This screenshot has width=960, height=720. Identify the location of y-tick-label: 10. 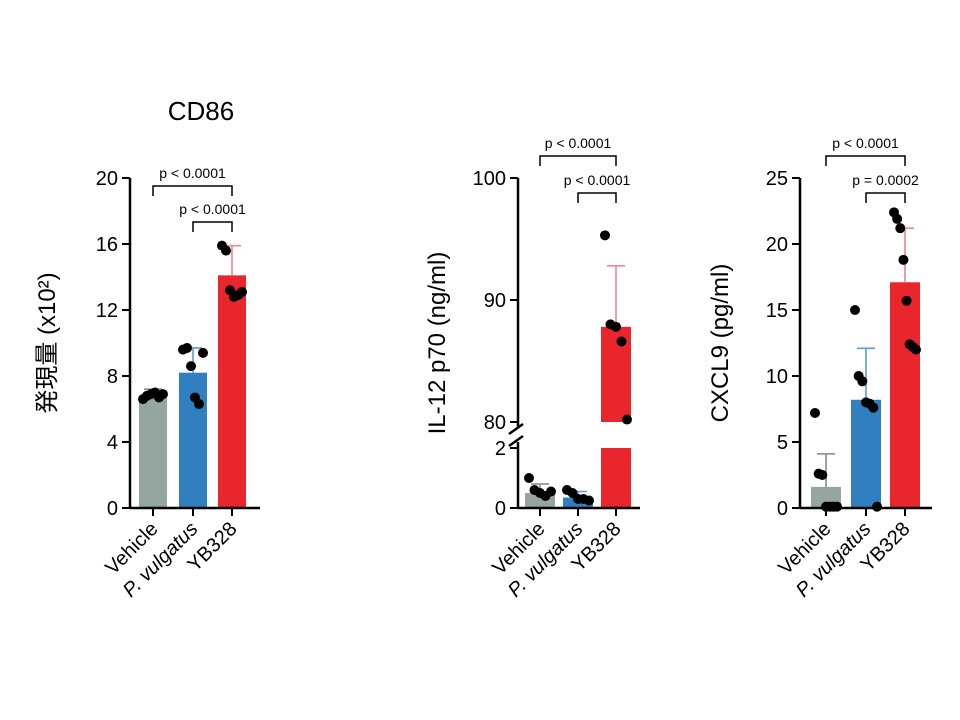
(777, 377).